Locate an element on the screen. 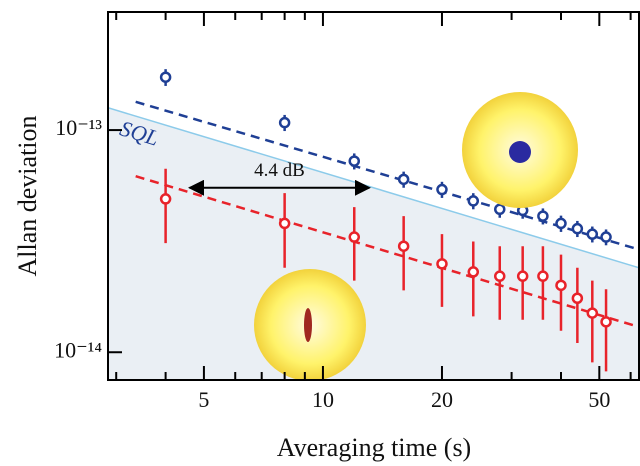 The width and height of the screenshot is (640, 466). y-tick-label: 10⁻¹³ is located at coordinates (78, 127).